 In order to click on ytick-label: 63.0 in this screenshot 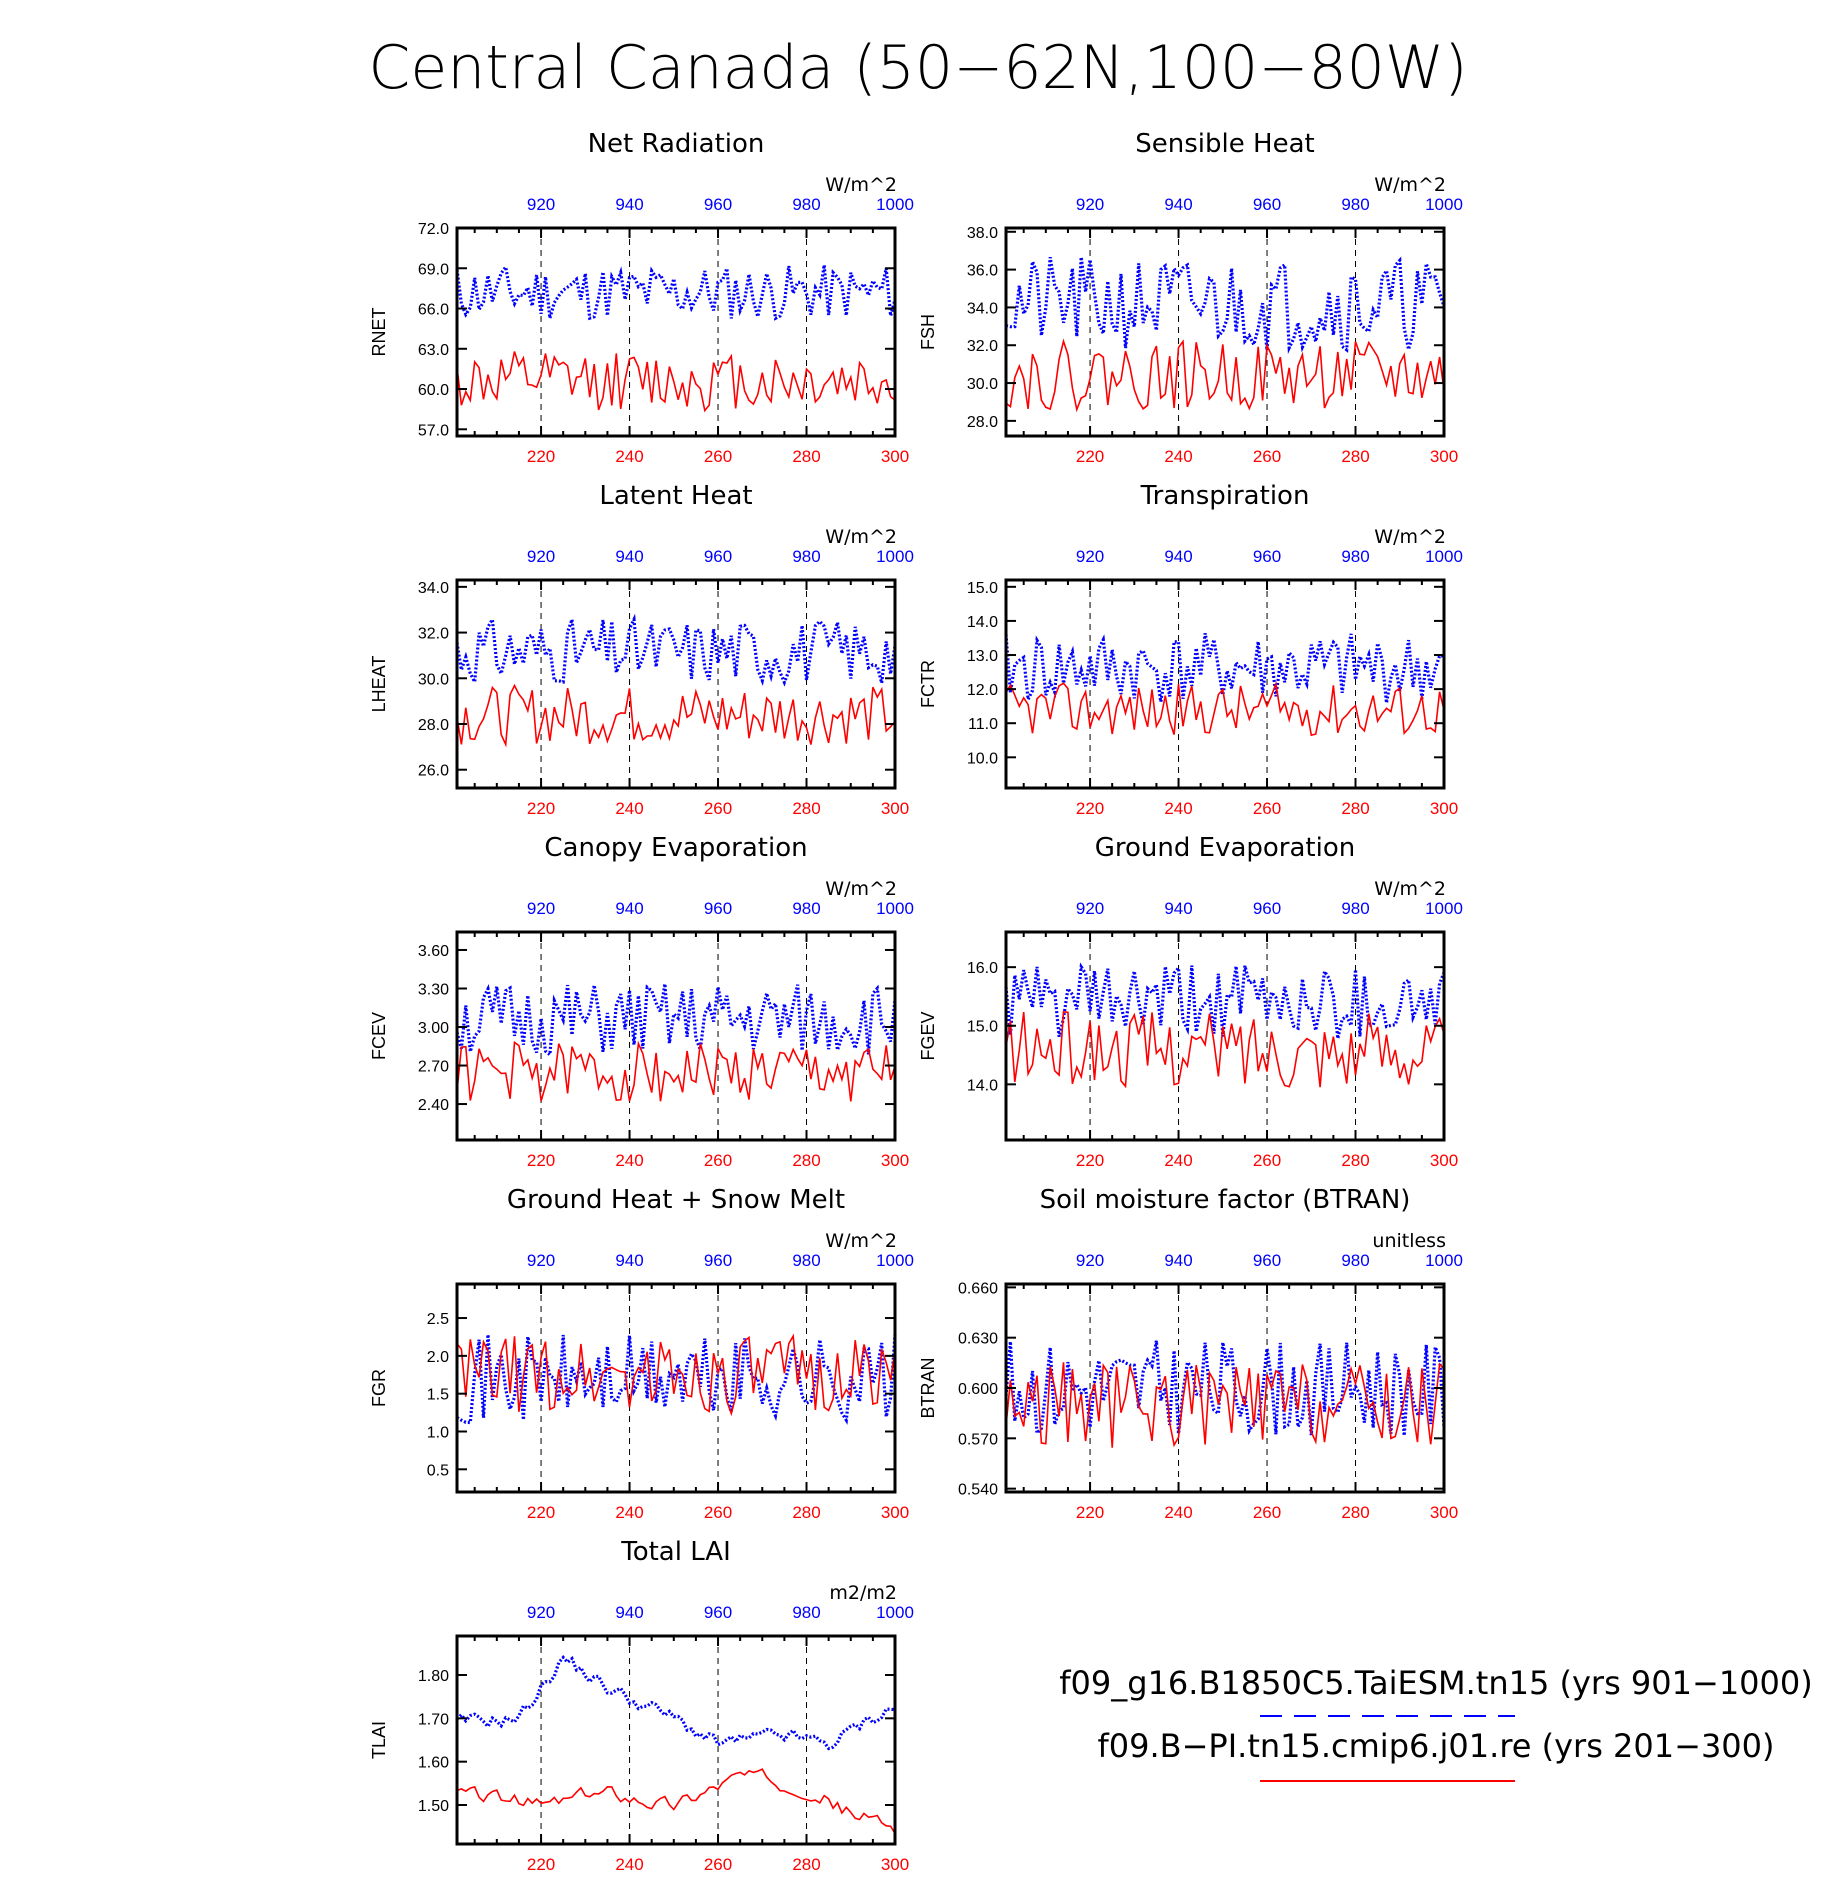, I will do `click(433, 350)`.